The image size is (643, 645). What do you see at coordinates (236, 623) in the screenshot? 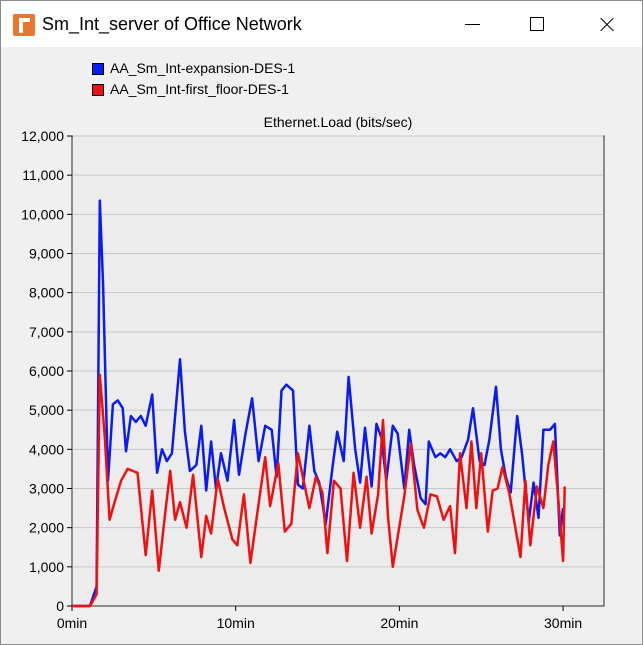
I see `x-tick-label: 10min` at bounding box center [236, 623].